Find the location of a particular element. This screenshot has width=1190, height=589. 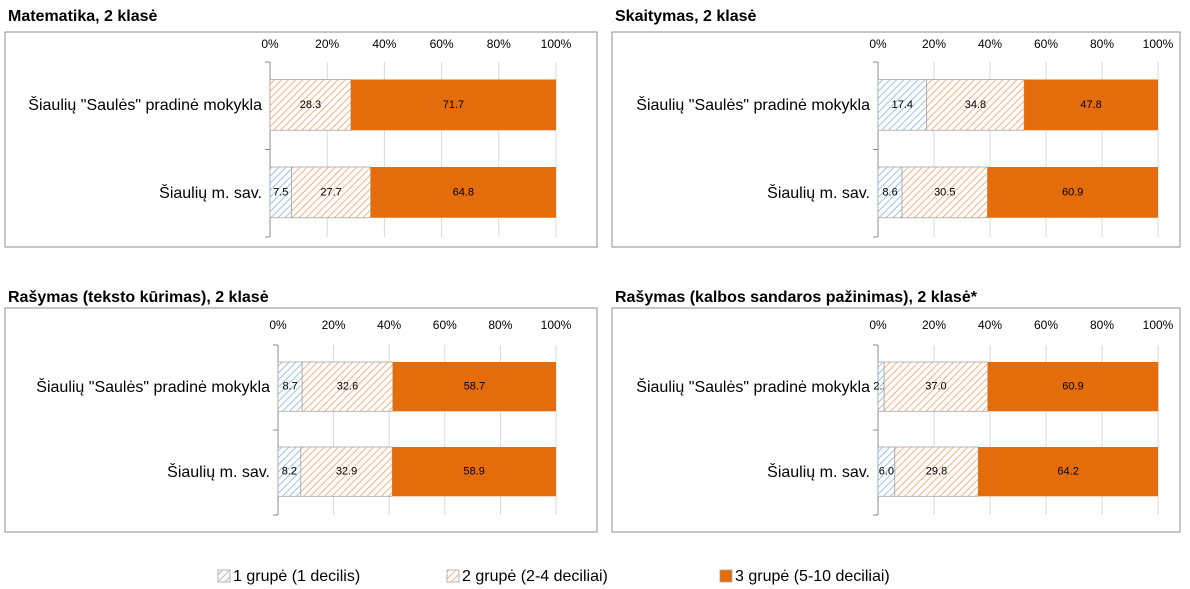

value-label: 17.4 is located at coordinates (902, 105).